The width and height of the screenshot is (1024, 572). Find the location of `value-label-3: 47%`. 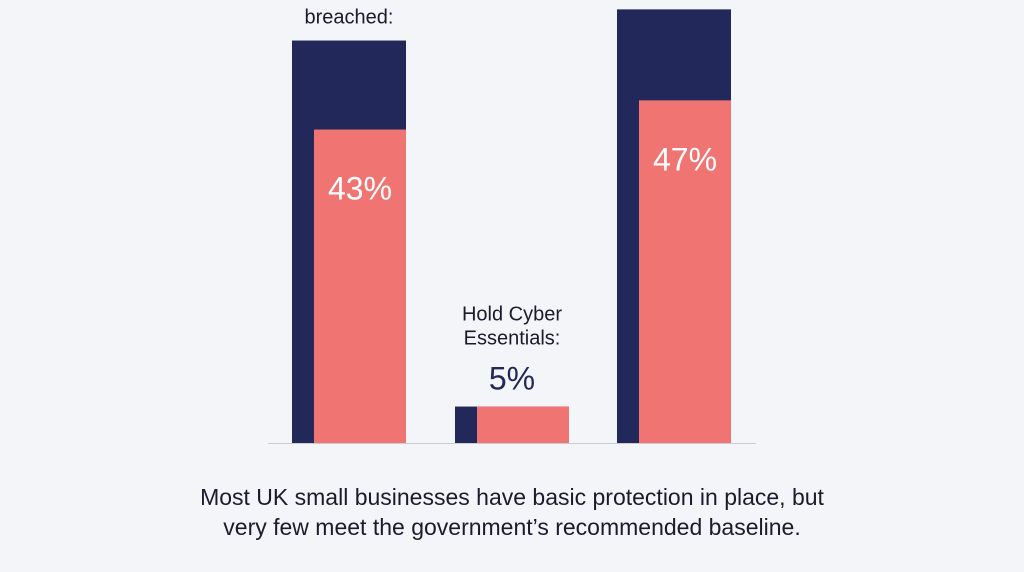

value-label-3: 47% is located at coordinates (685, 159).